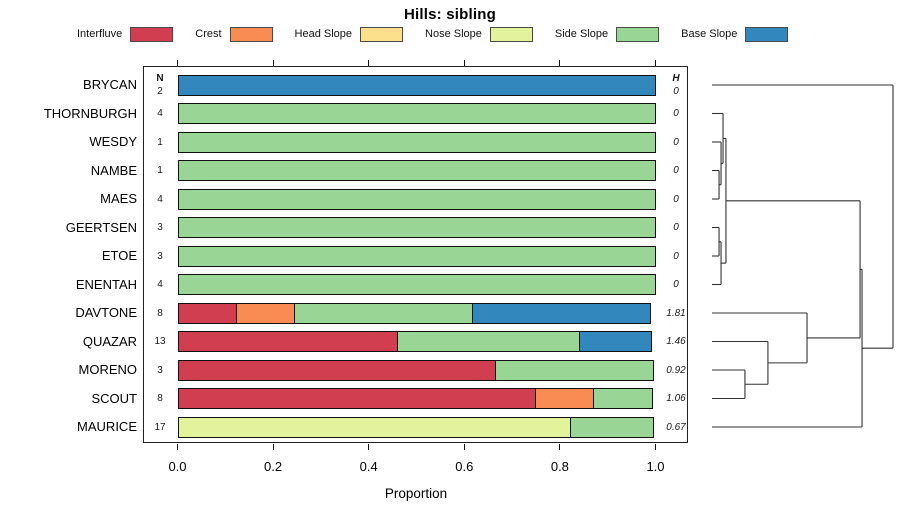 The width and height of the screenshot is (900, 520). I want to click on axis-tick-label: 0.2, so click(273, 466).